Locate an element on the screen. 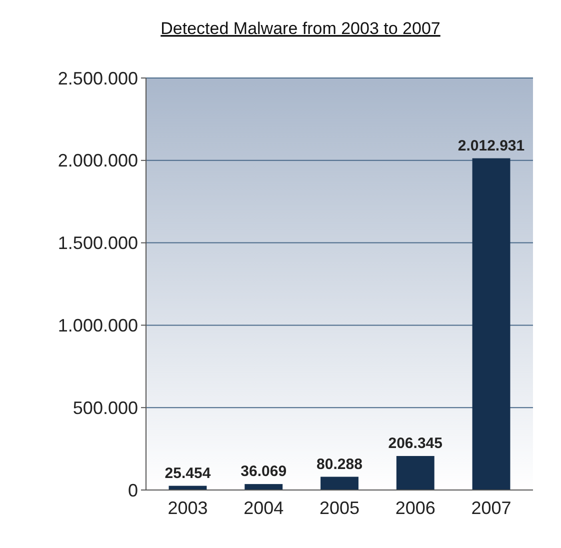  y-tick-label: 0 is located at coordinates (133, 490).